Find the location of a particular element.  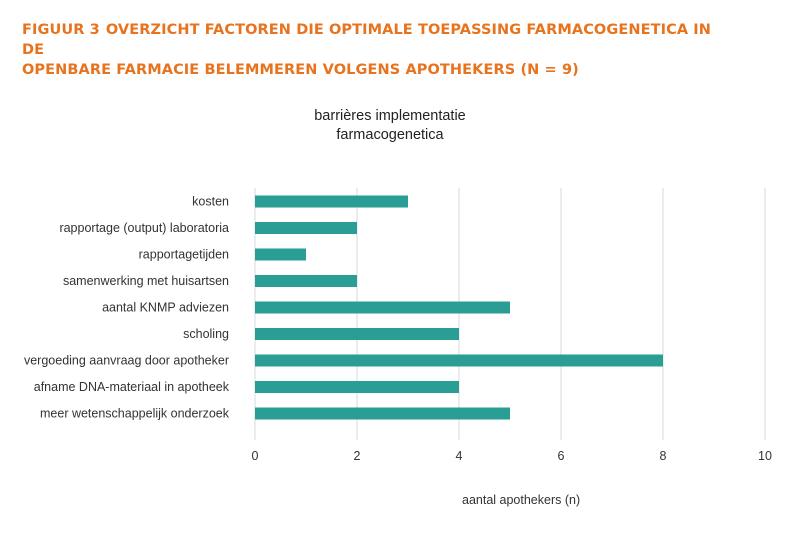

category-label: rapportage (output) laboratoria is located at coordinates (144, 228).